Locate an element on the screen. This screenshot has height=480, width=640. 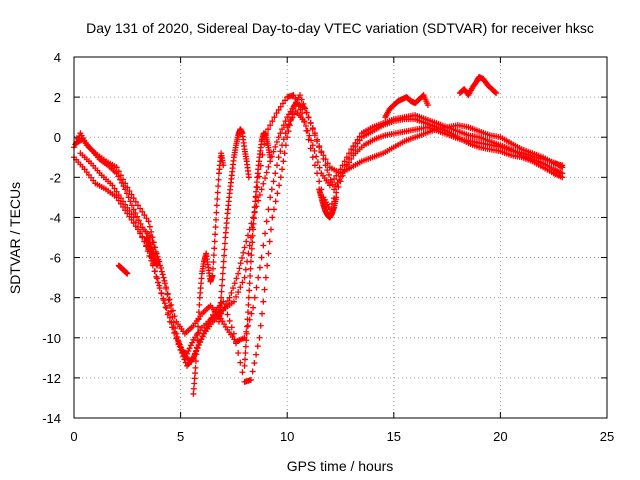
x-tick-label: 20 is located at coordinates (500, 436).